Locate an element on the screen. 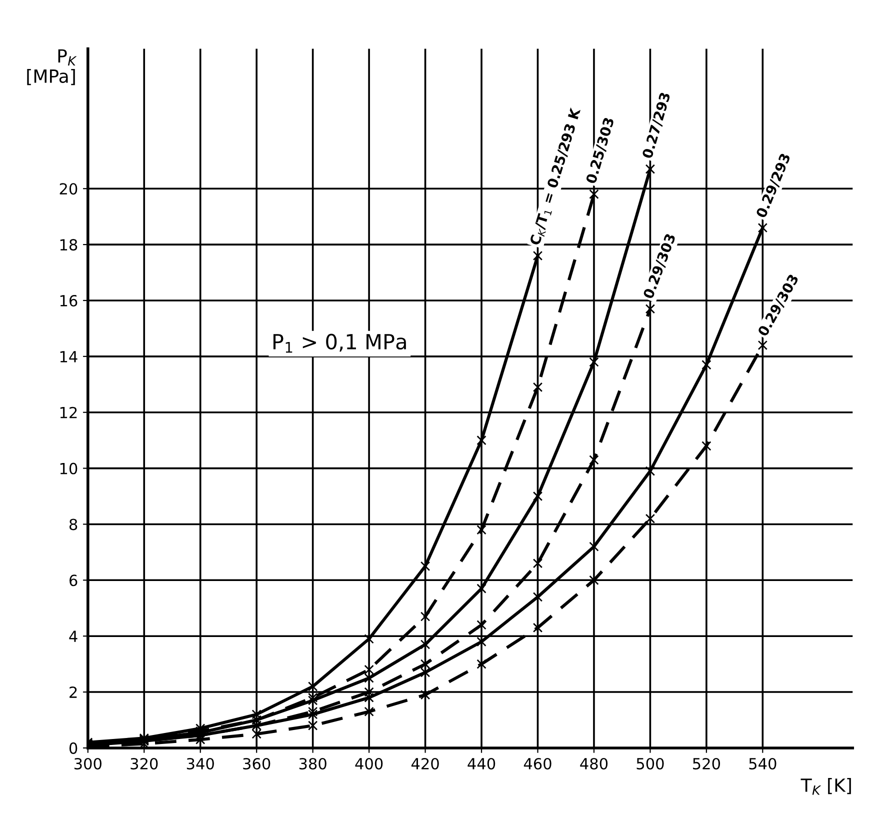  x-tick-label: 500 is located at coordinates (650, 764).